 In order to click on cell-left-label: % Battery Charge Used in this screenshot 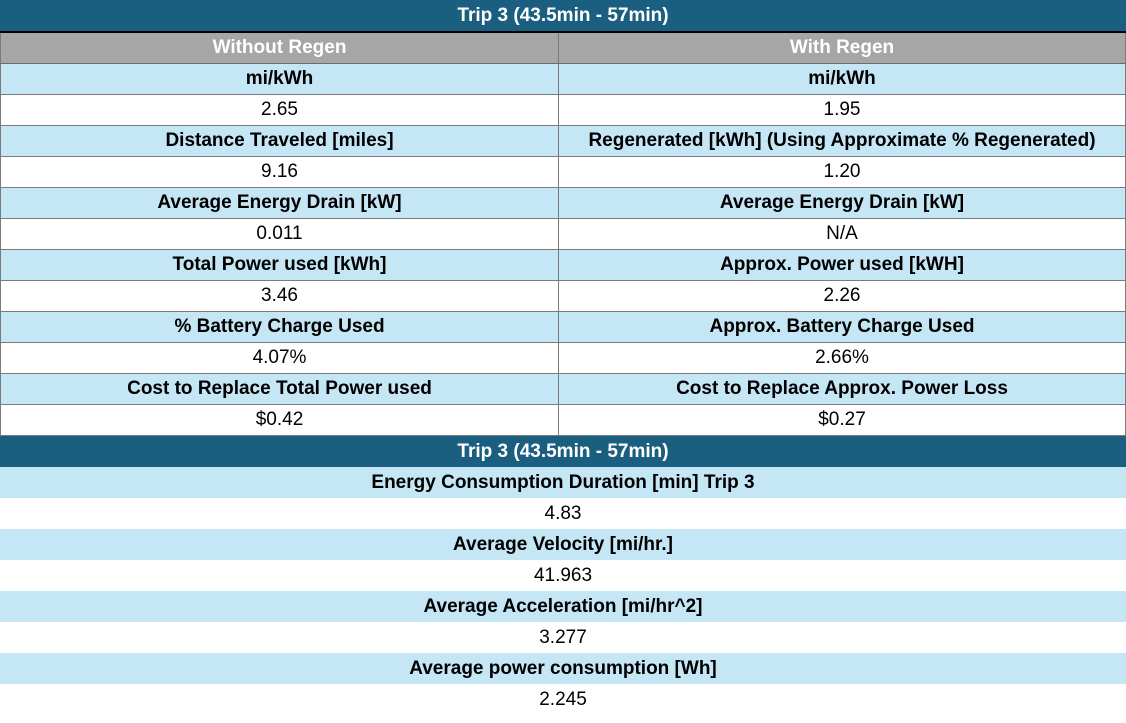, I will do `click(279, 327)`.